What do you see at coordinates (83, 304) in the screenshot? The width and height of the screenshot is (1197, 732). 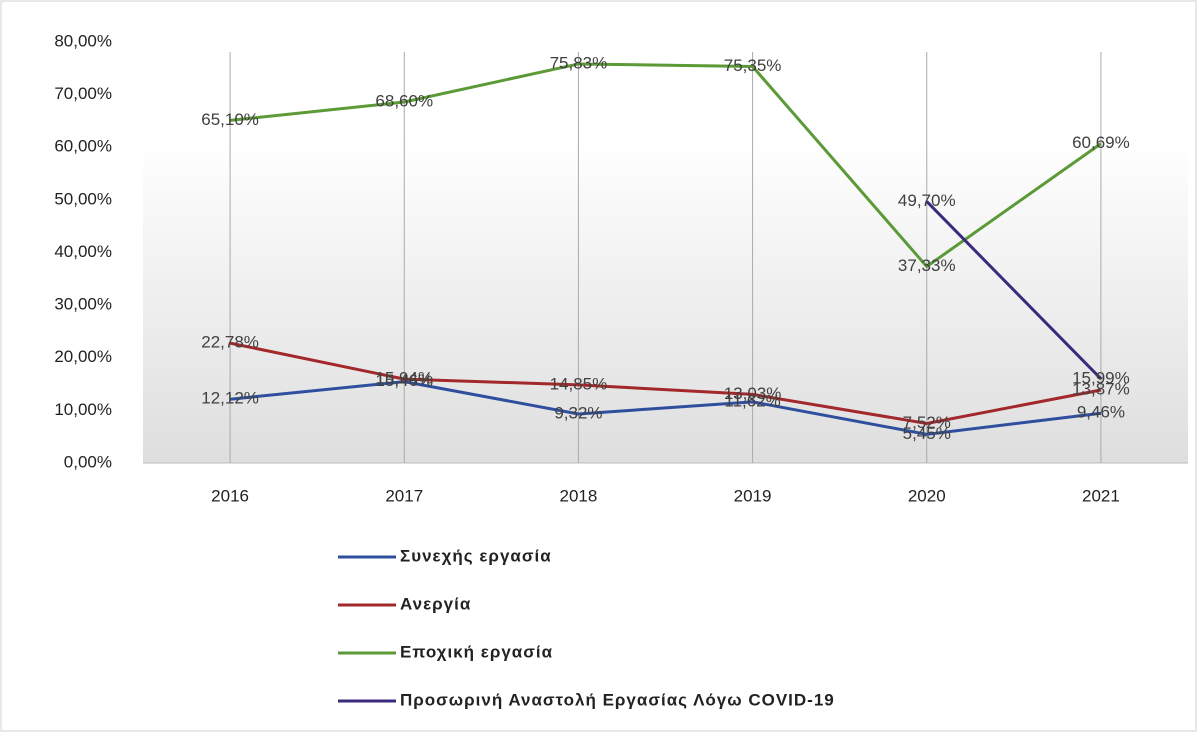 I see `y-tick-label: 30,00%` at bounding box center [83, 304].